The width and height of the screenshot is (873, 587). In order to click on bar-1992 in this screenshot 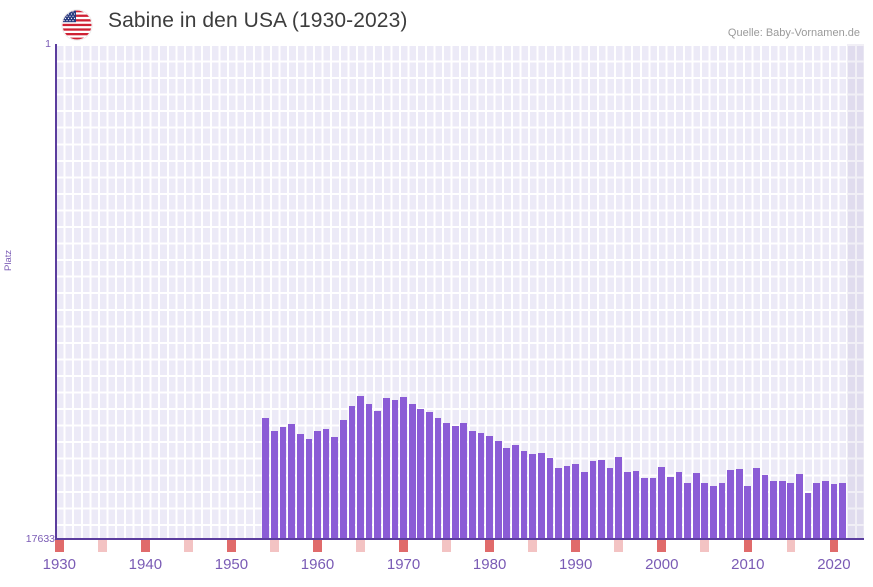, I will do `click(593, 500)`.